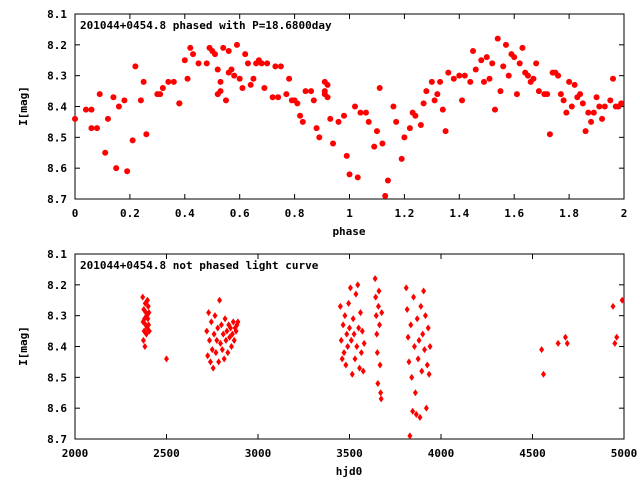  I want to click on phased-plot-y-tick-label: 8.1, so click(57, 14).